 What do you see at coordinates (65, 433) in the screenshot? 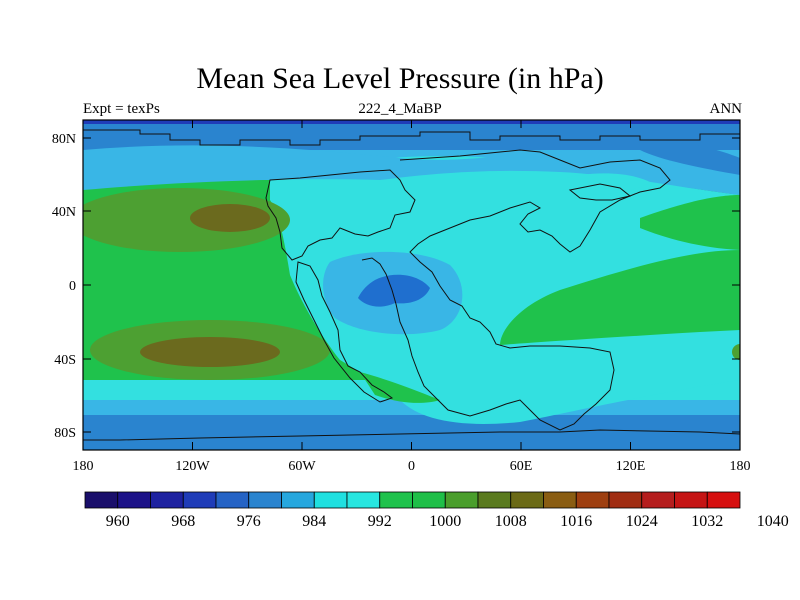
I see `y-label-80s: 80S` at bounding box center [65, 433].